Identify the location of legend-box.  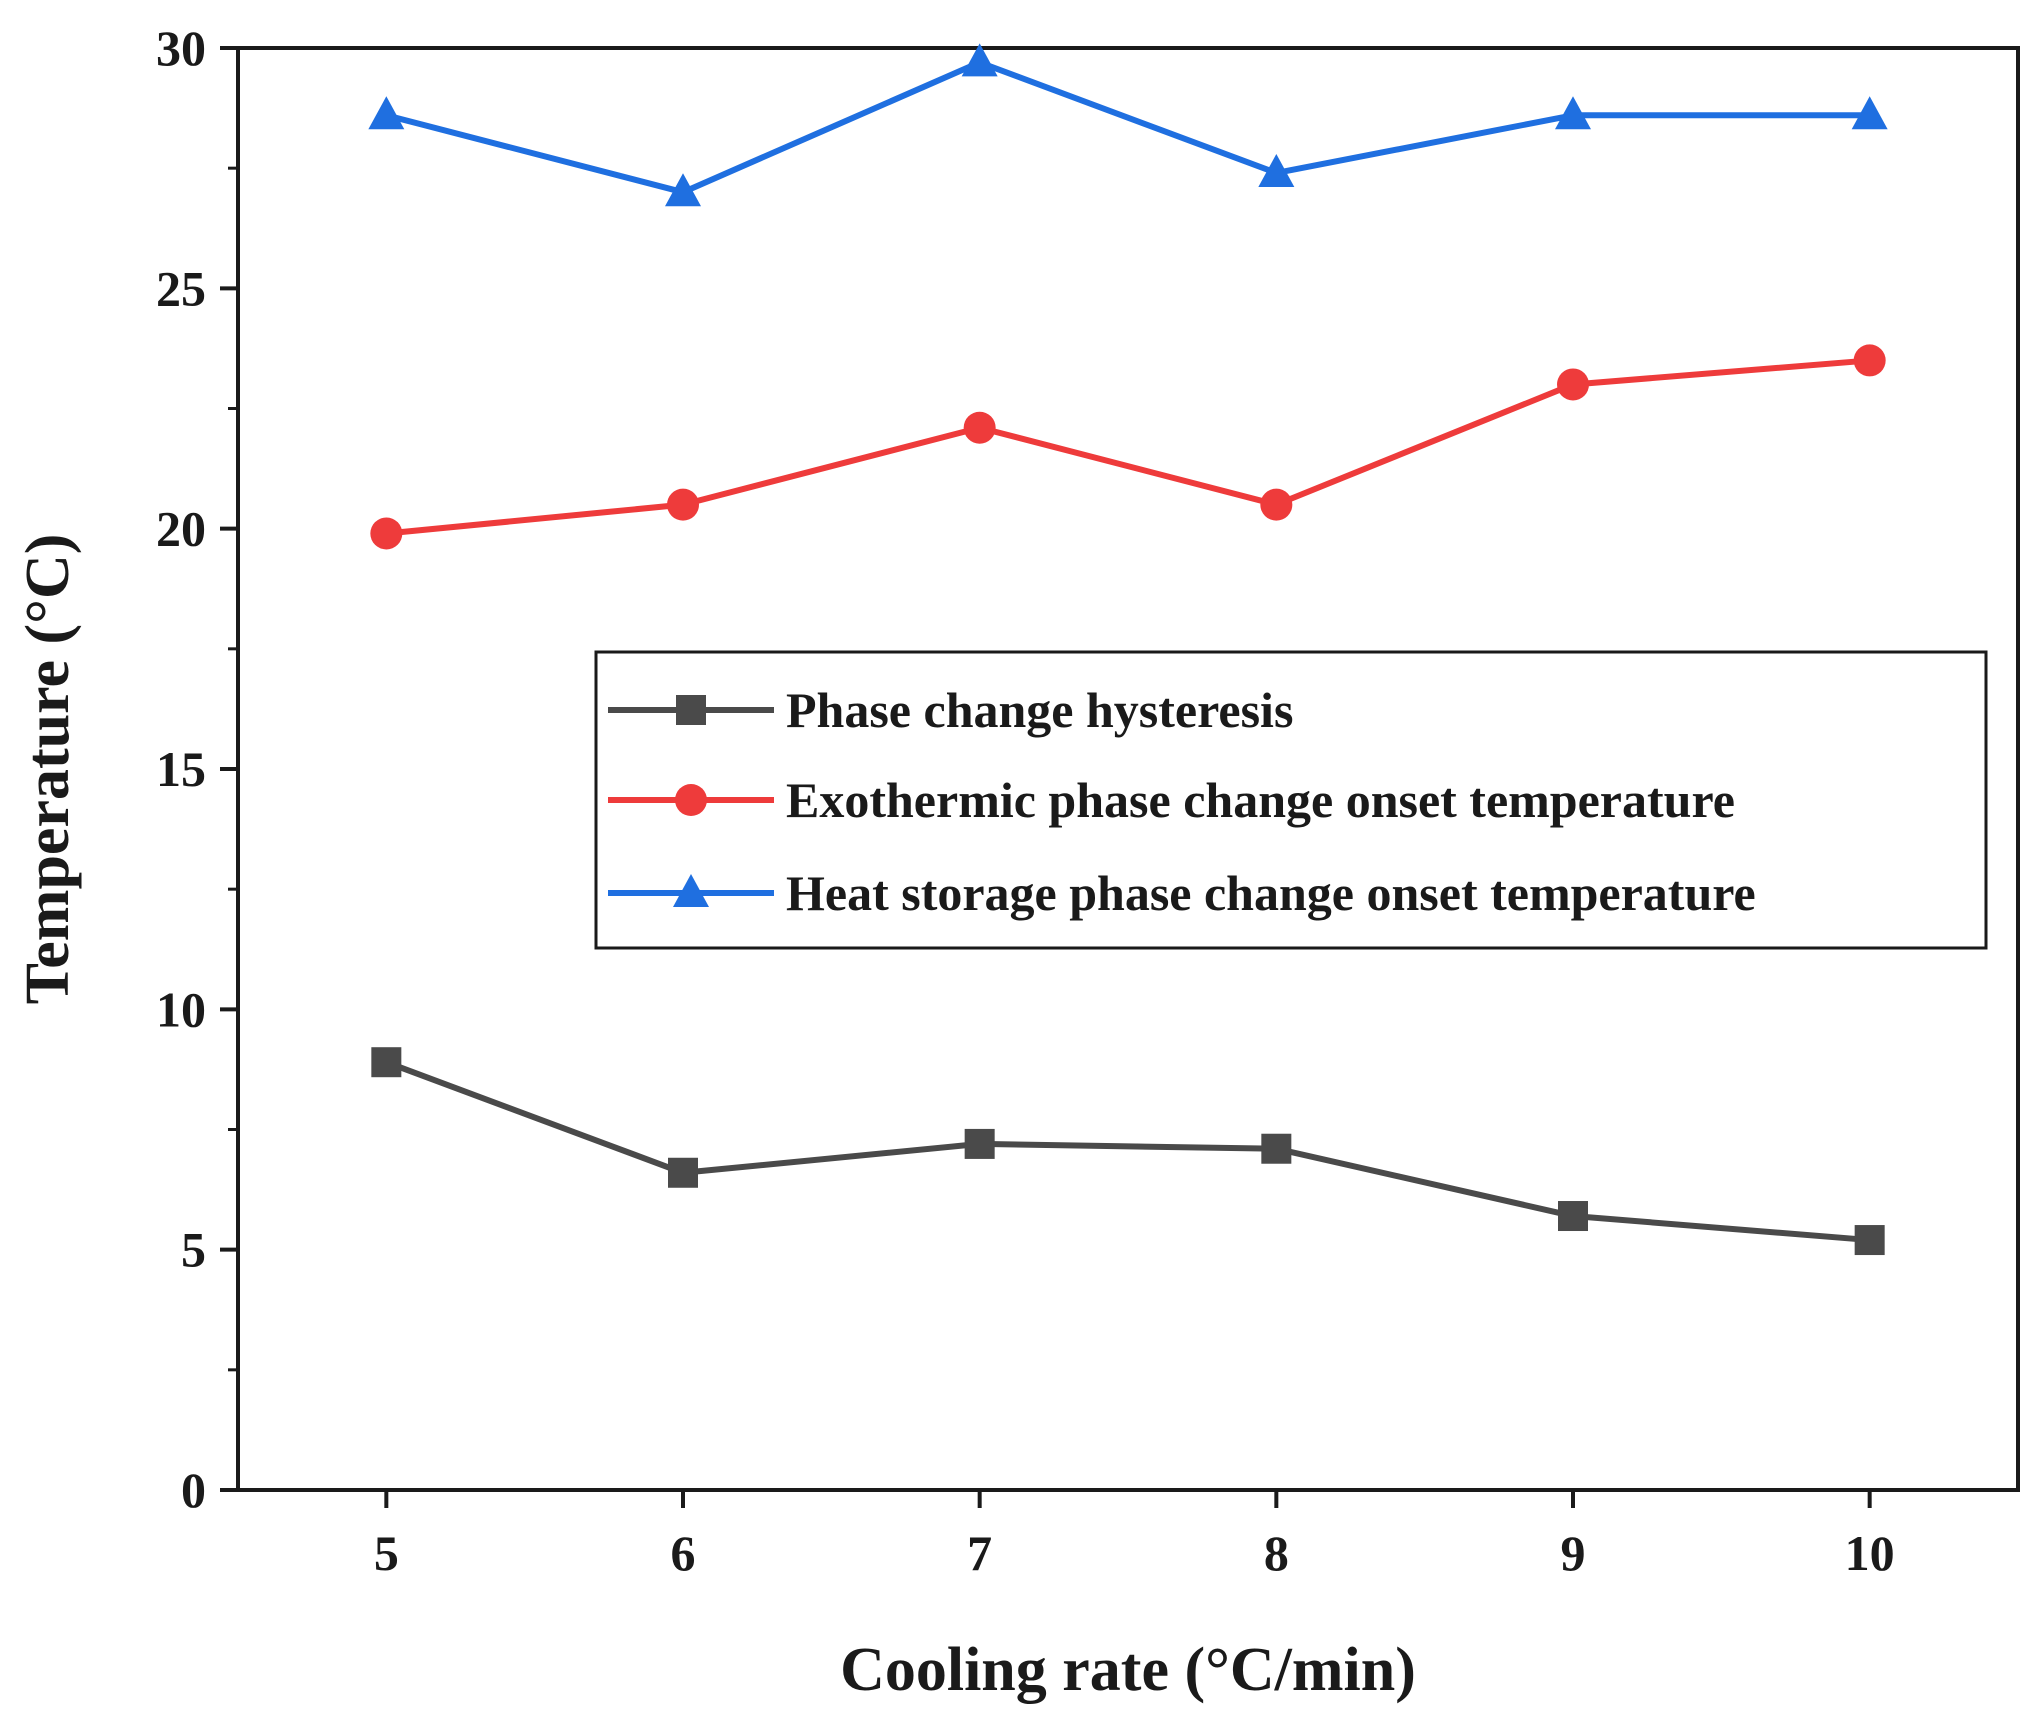
(1291, 800).